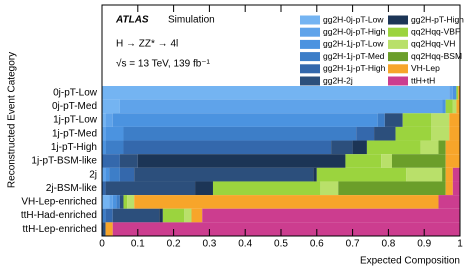 The height and width of the screenshot is (268, 474). I want to click on y-tick-label: 1j-pT-Low, so click(75, 120).